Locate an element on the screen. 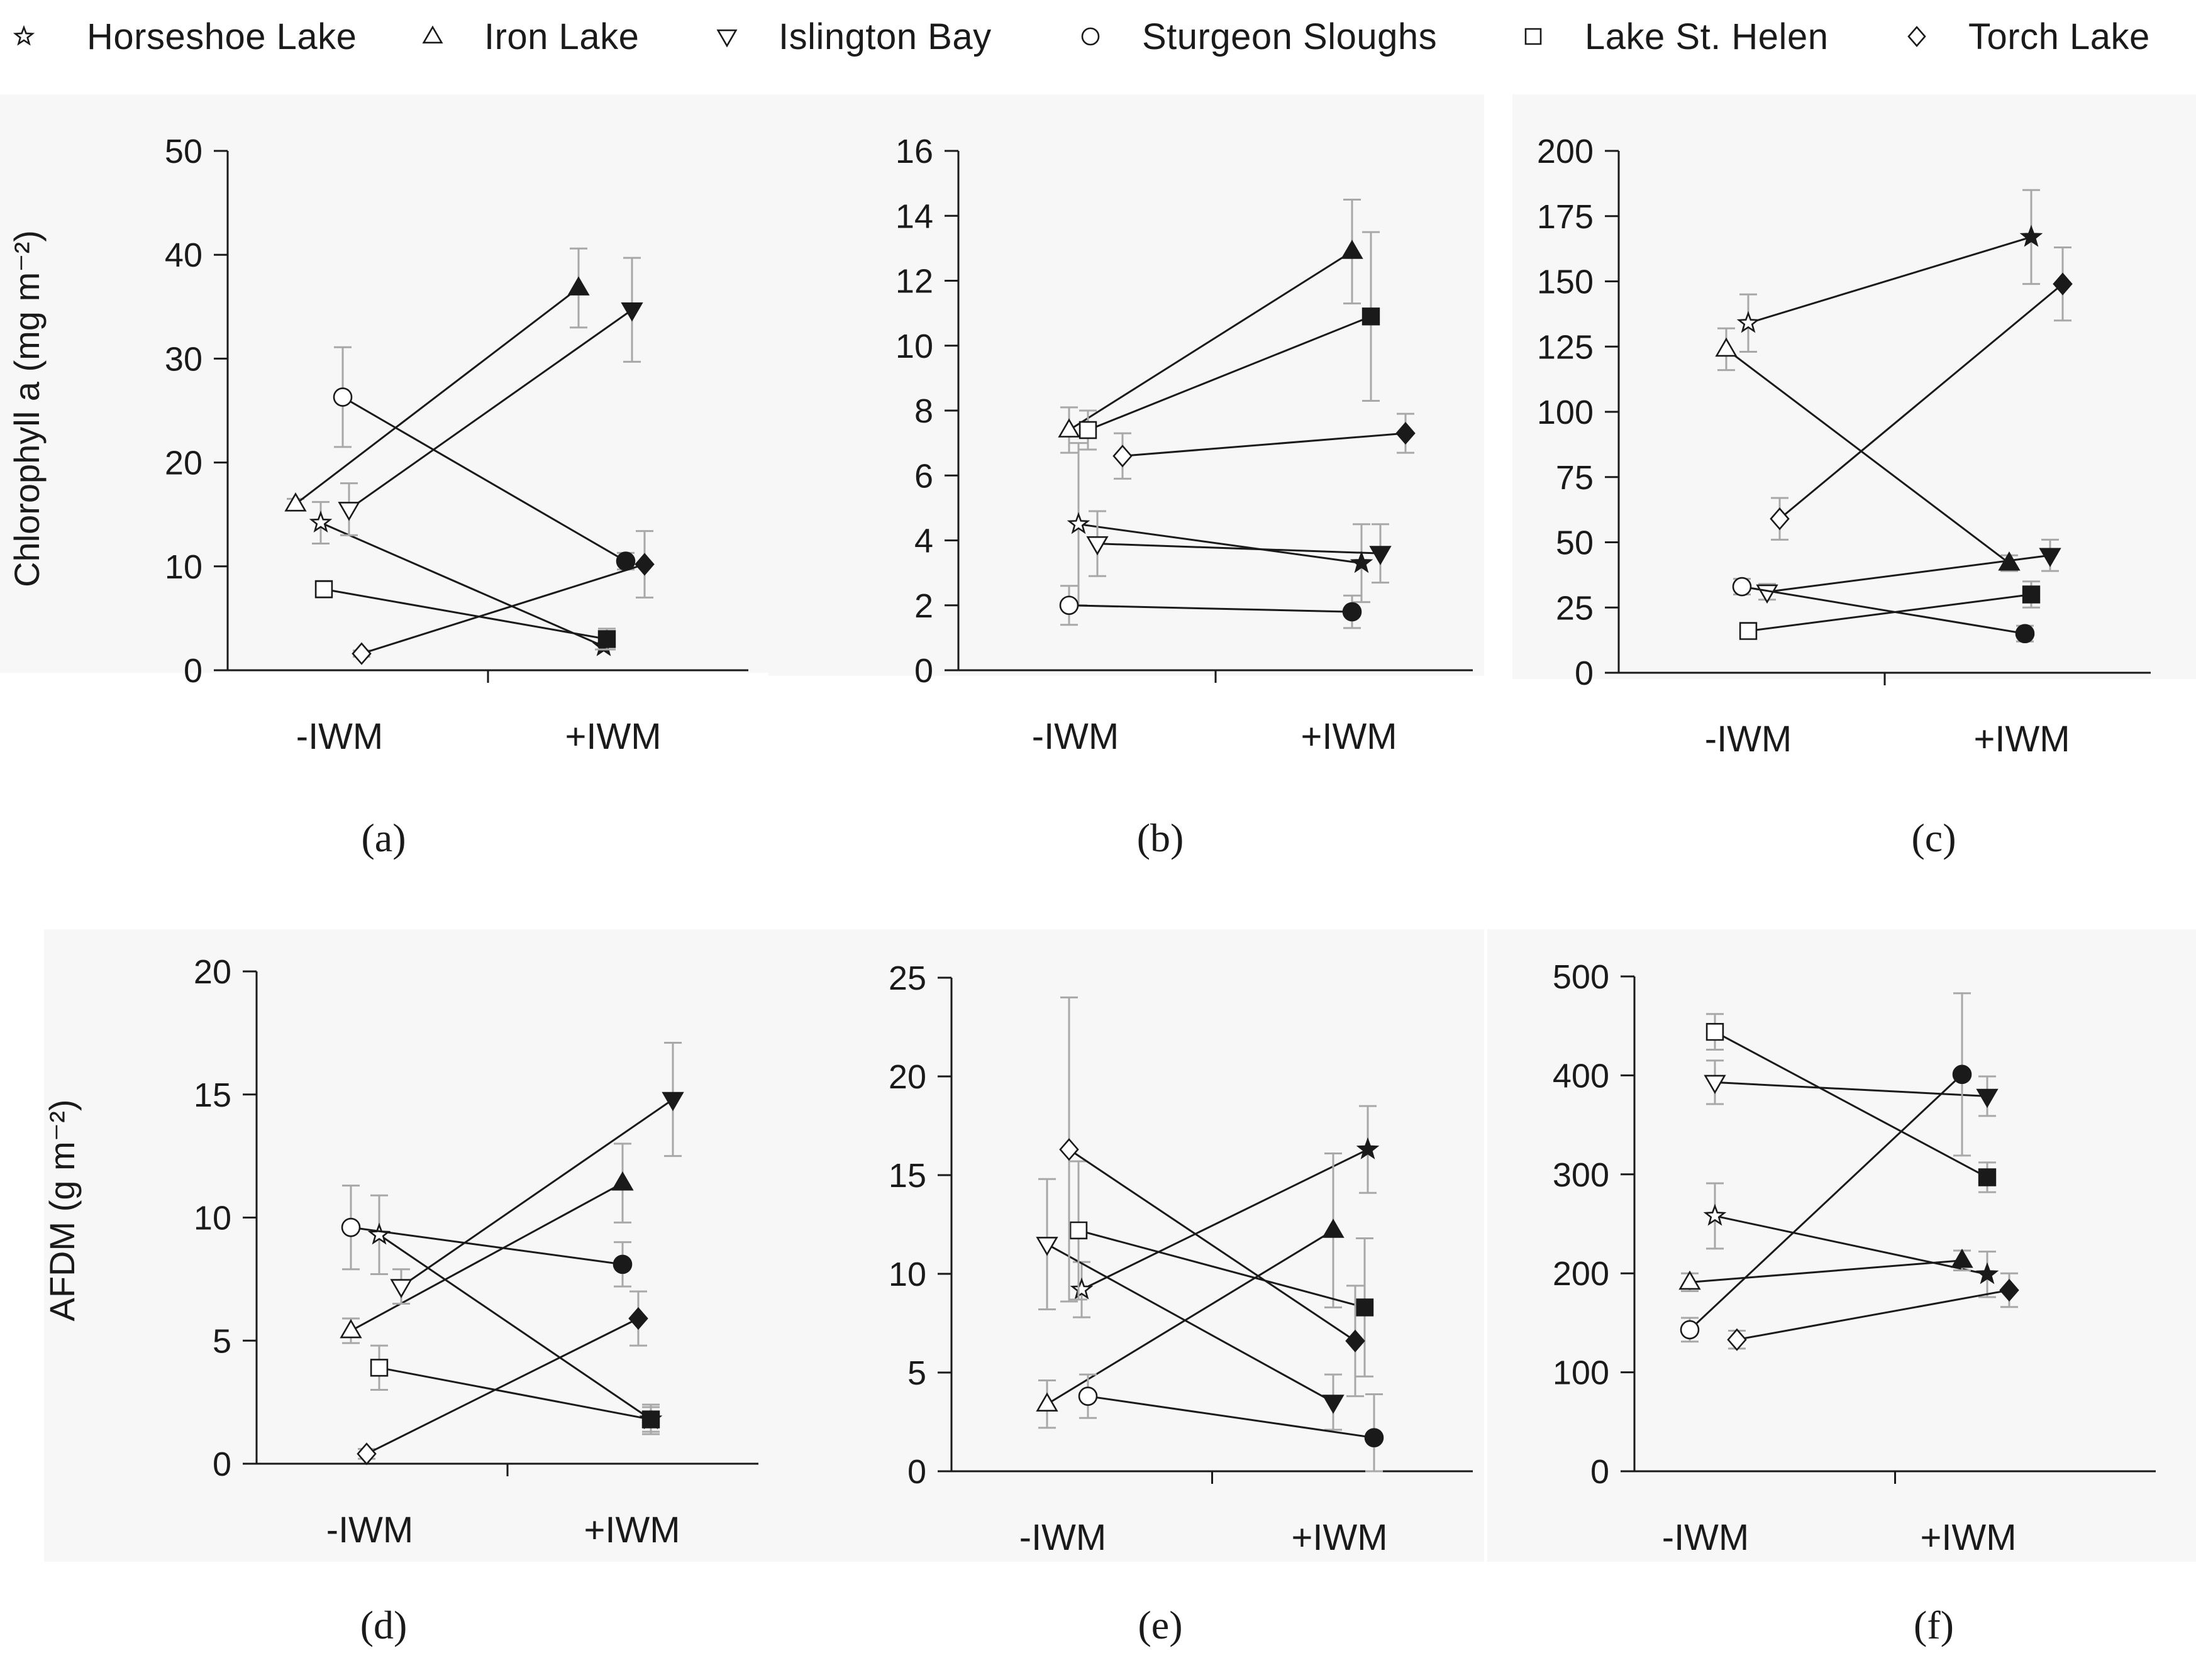 The height and width of the screenshot is (1680, 2196). y-tick-label: 400 is located at coordinates (1581, 1076).